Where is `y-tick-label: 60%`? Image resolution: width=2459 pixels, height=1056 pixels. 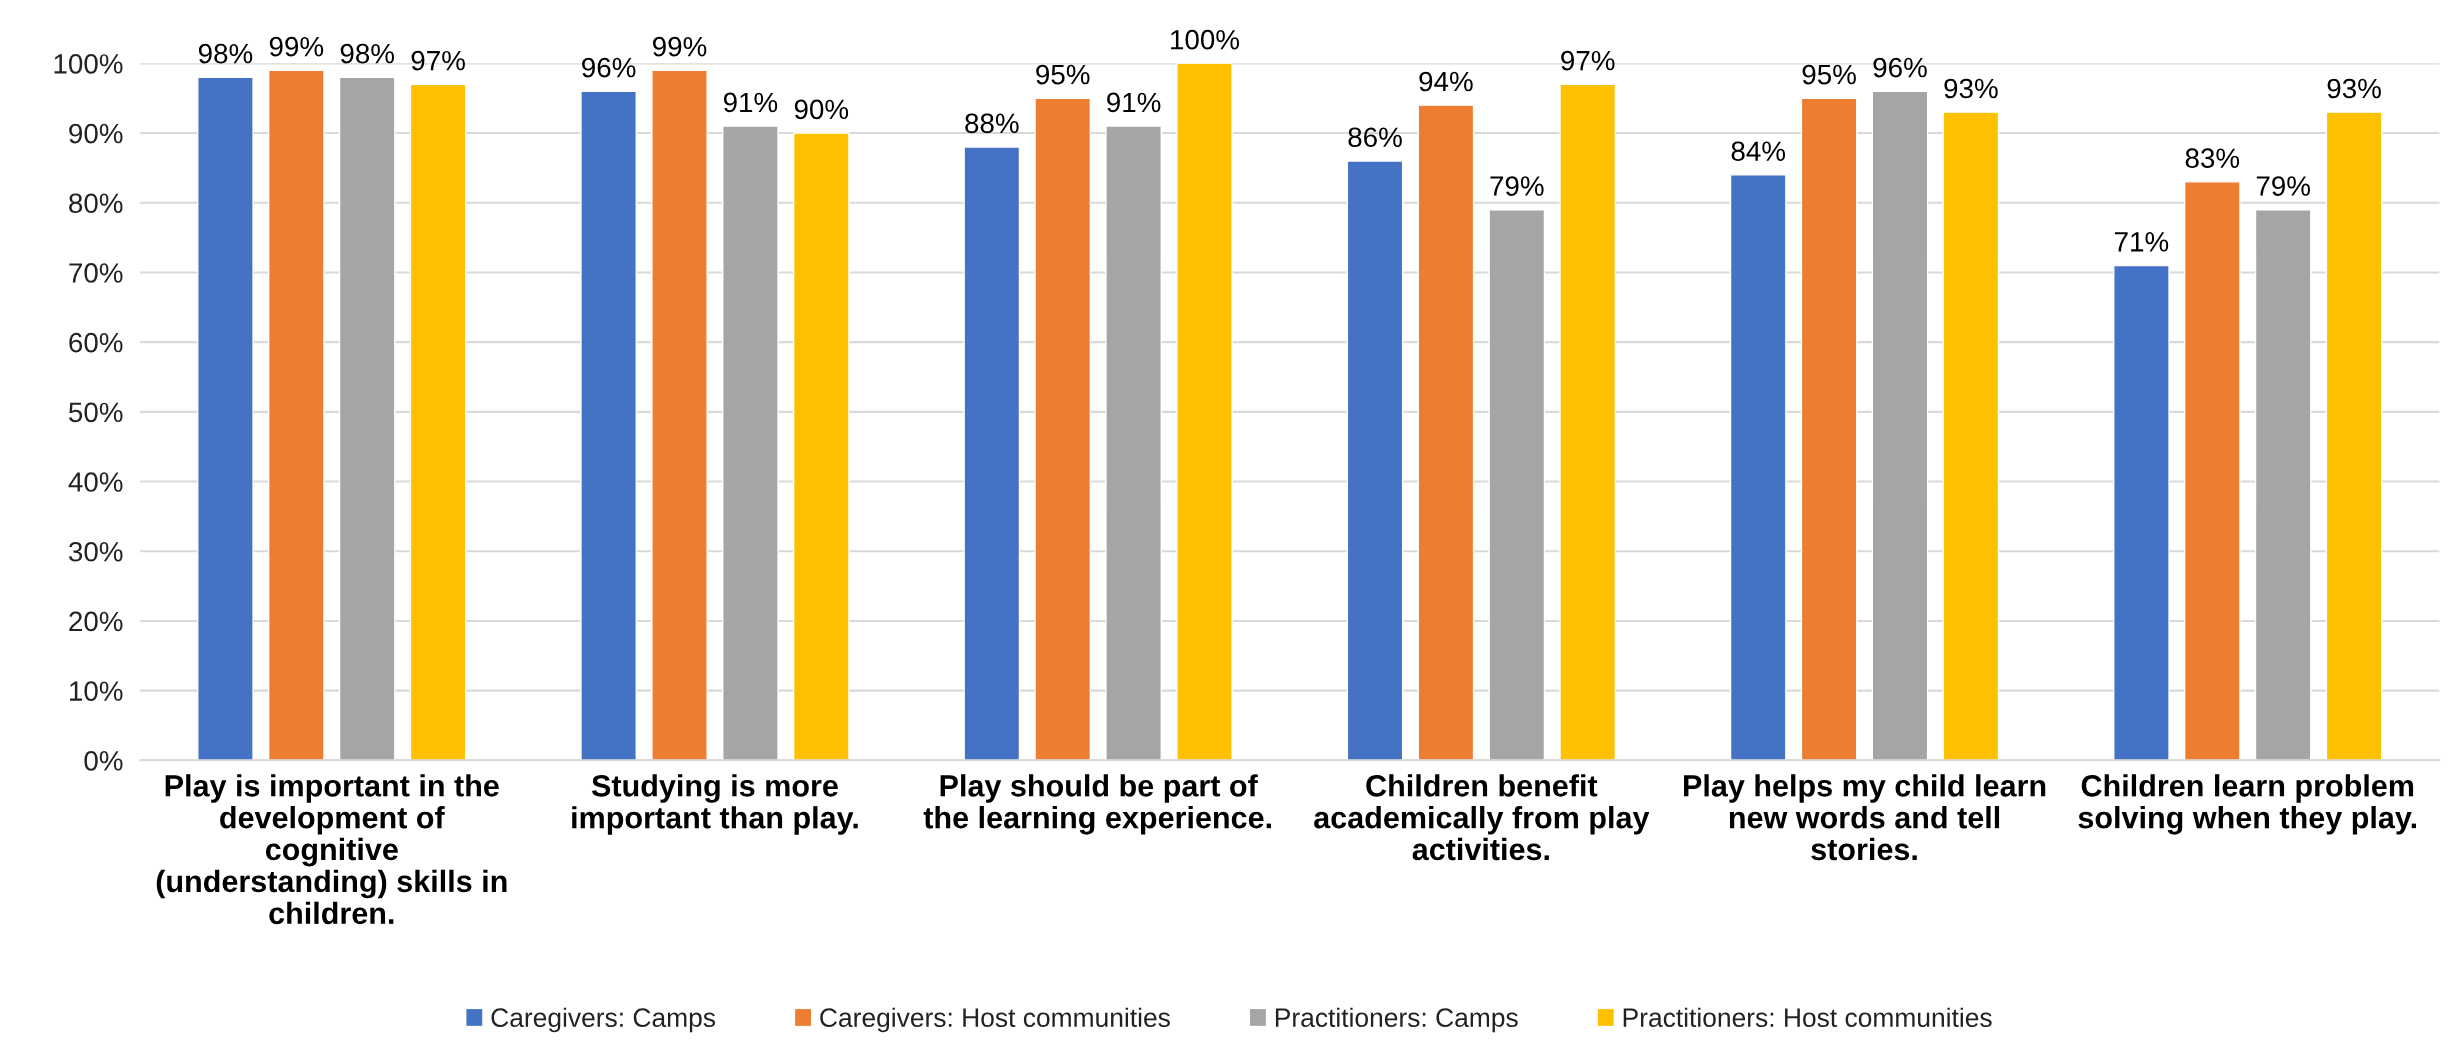
y-tick-label: 60% is located at coordinates (96, 342).